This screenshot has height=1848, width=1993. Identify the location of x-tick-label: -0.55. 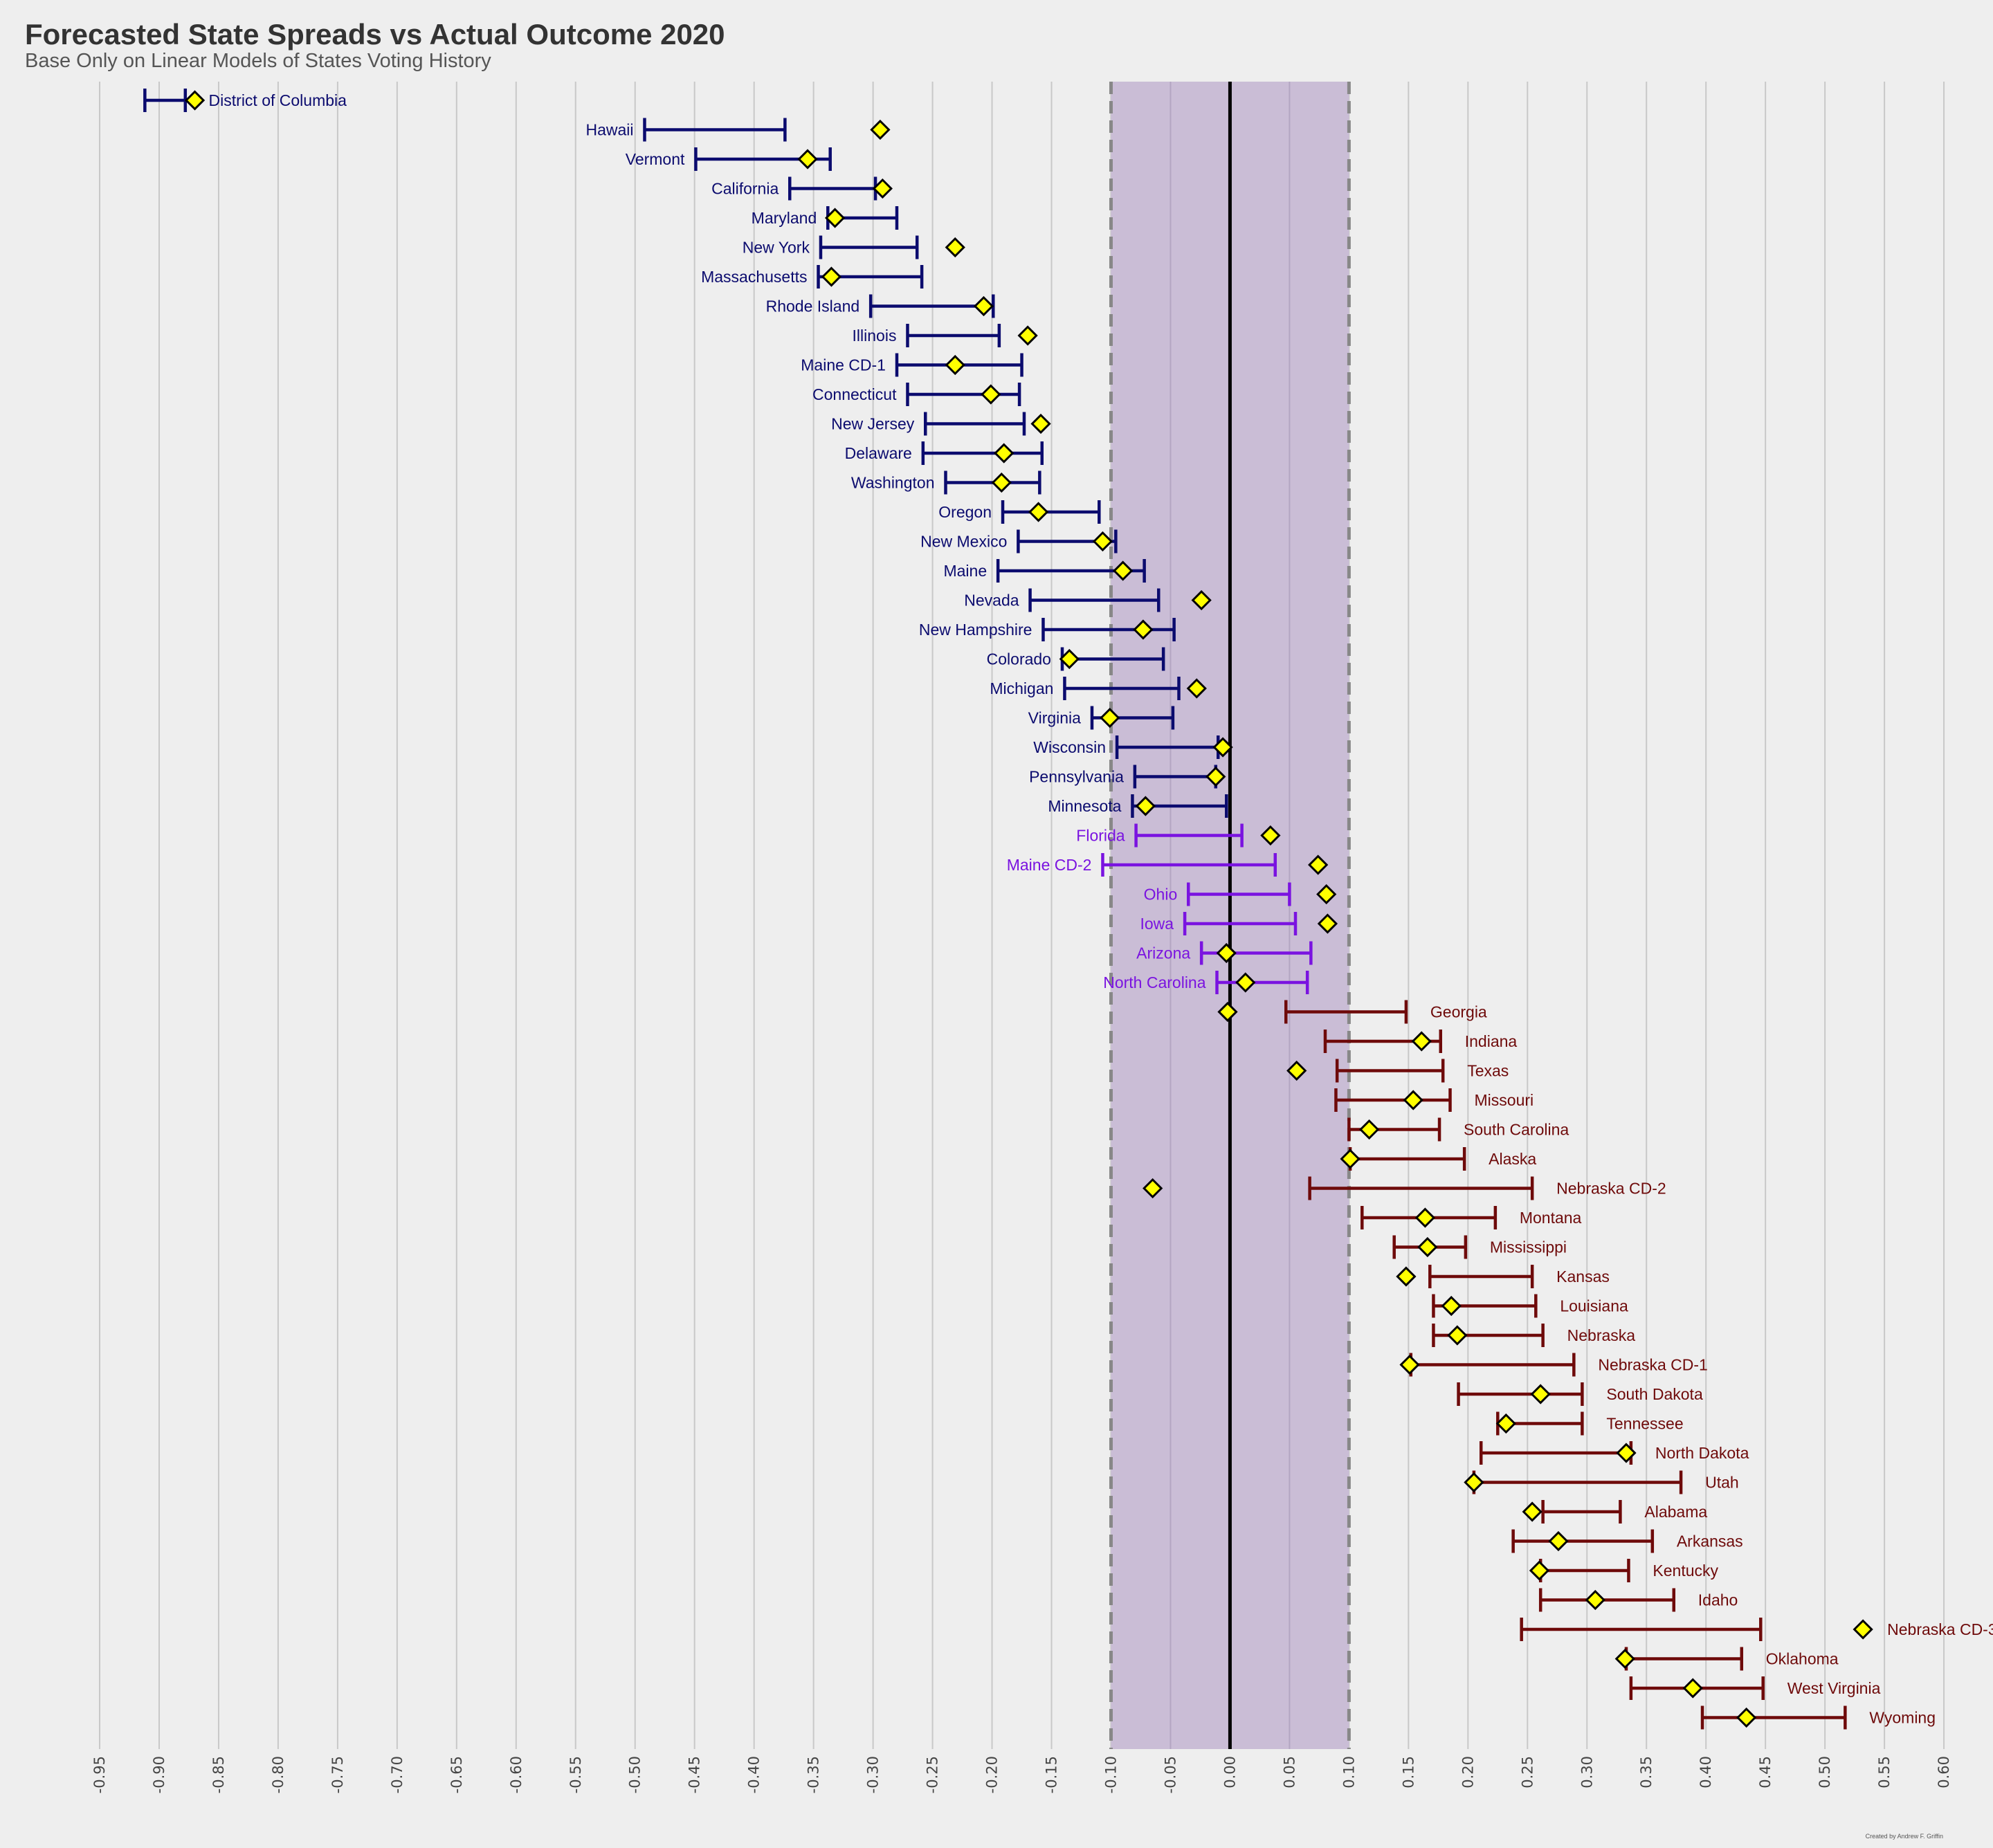
(575, 1774).